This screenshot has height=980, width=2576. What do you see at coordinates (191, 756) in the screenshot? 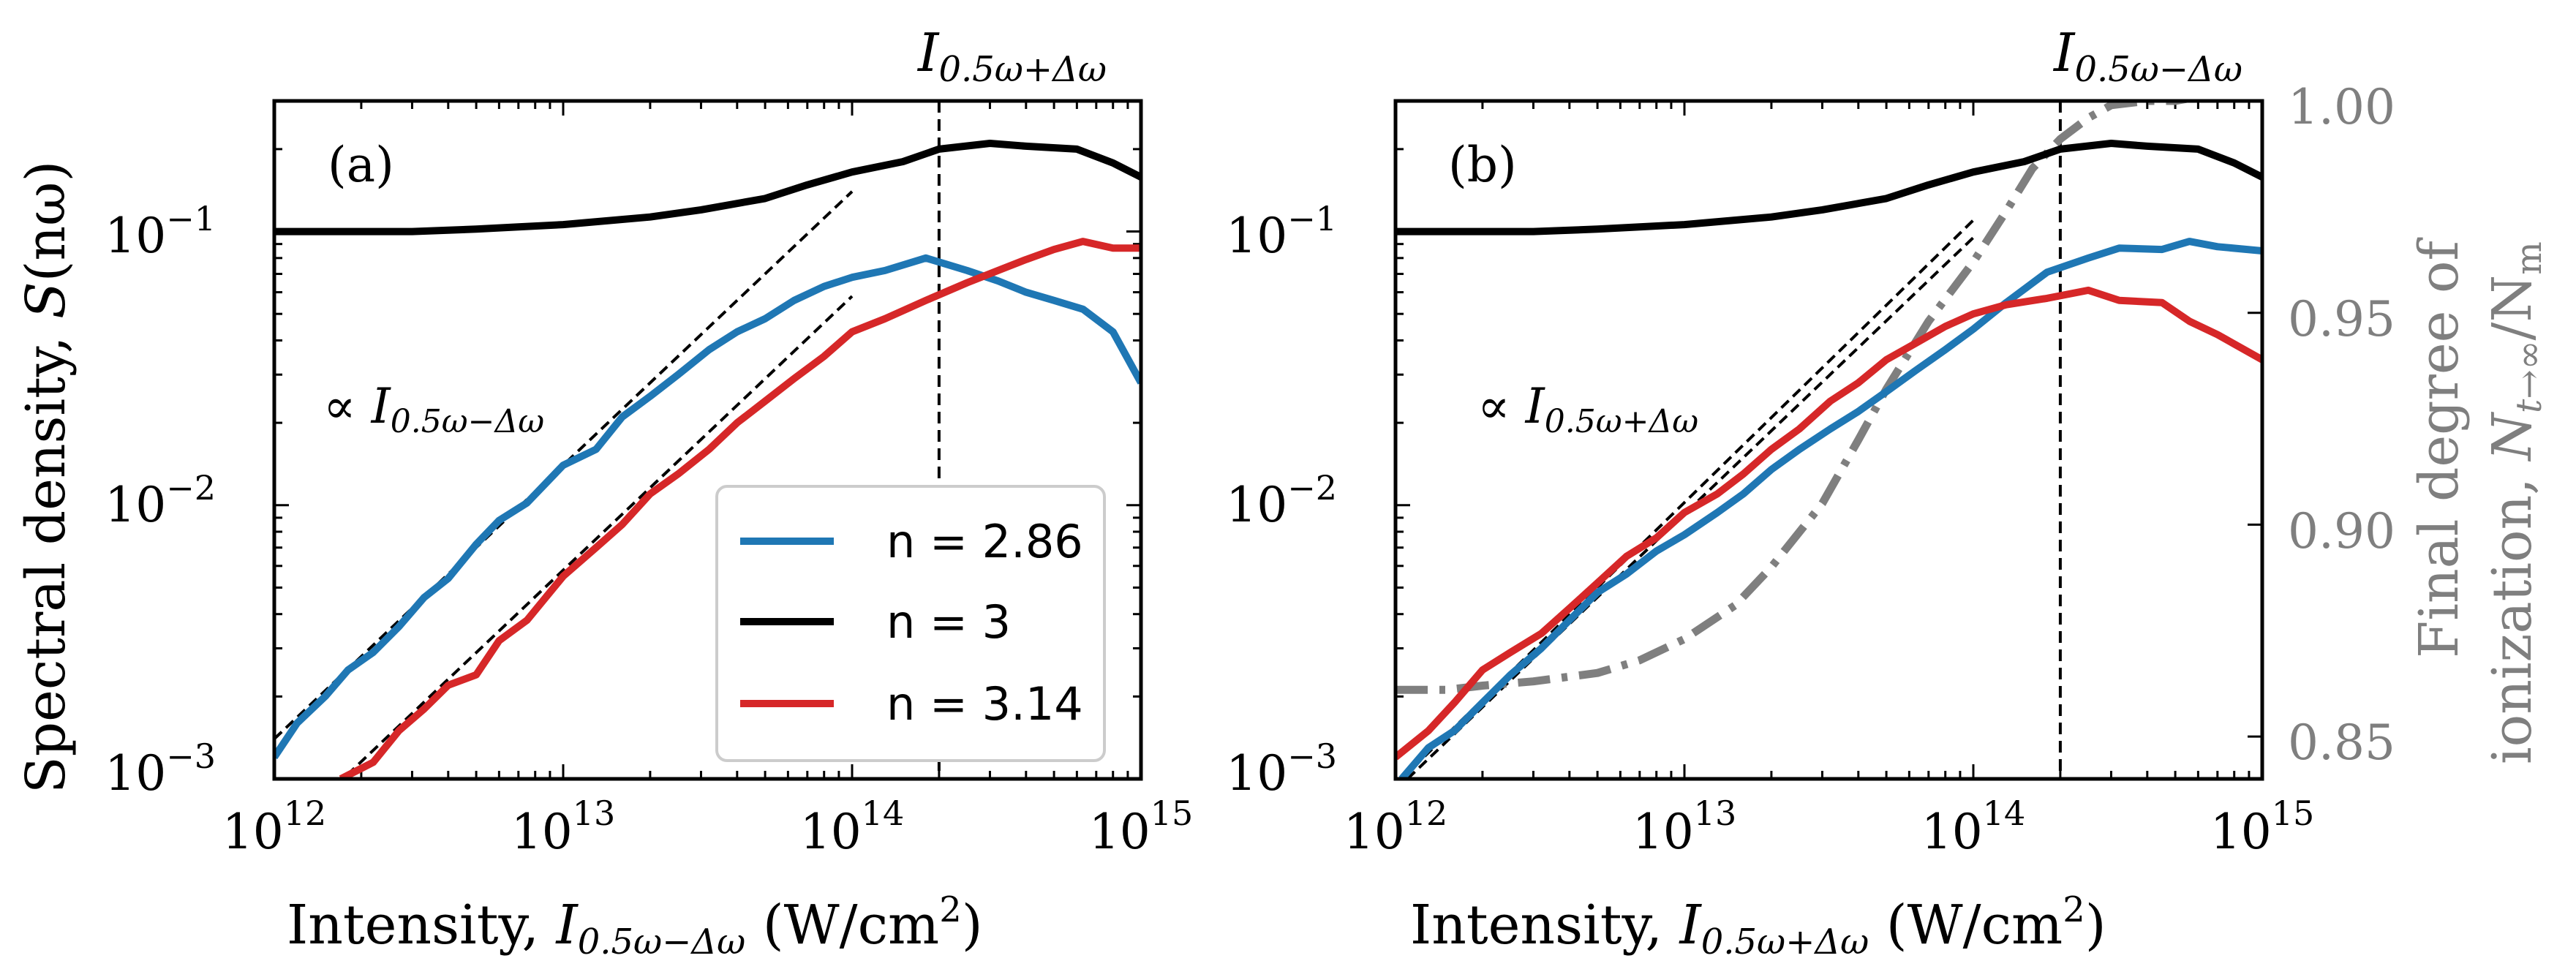
I see `panel-a-ytick-1-exp: −3` at bounding box center [191, 756].